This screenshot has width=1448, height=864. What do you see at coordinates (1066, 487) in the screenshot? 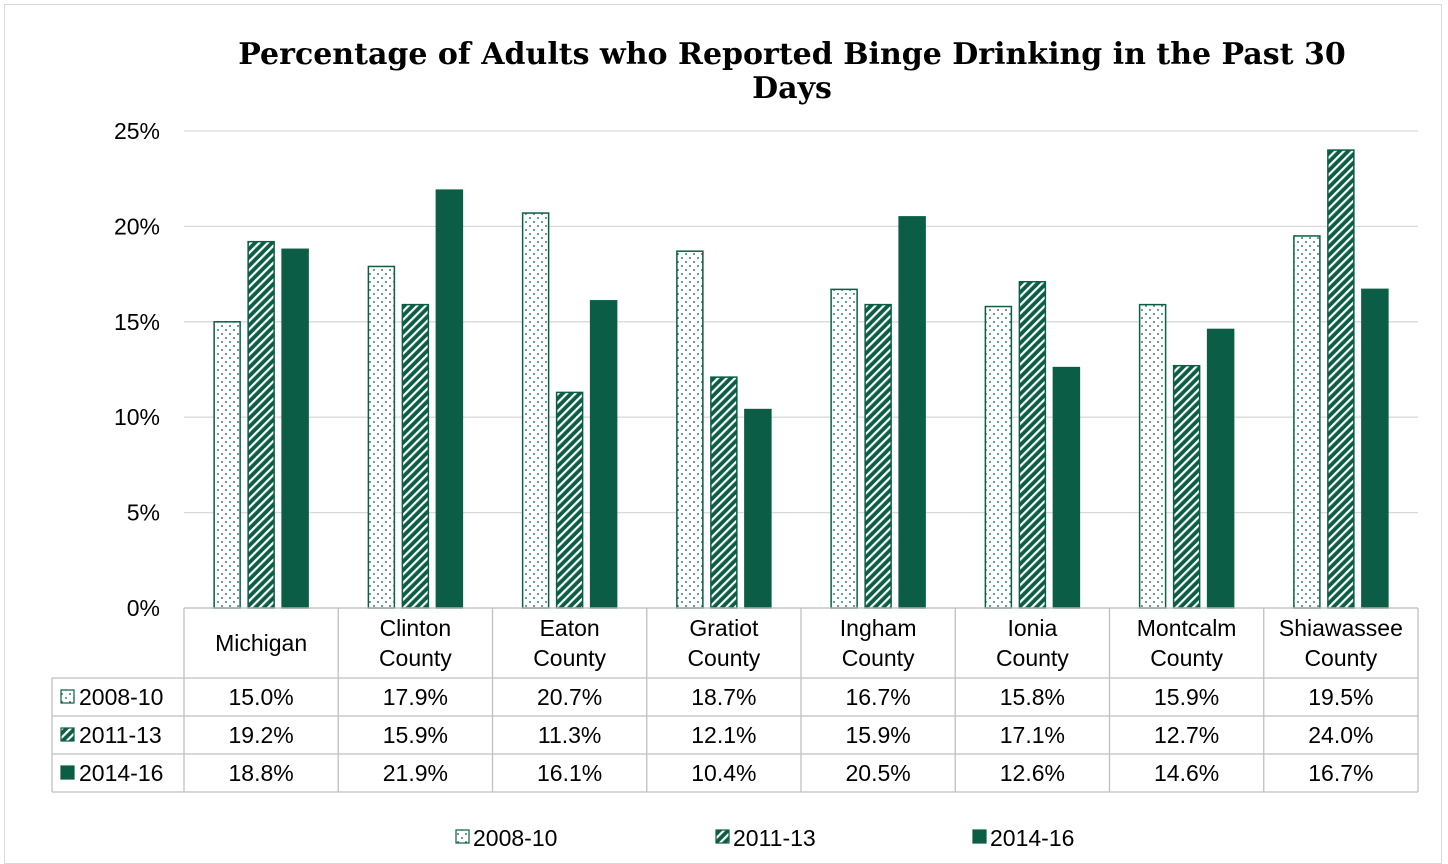
I see `bar-2014-16-ionia-county` at bounding box center [1066, 487].